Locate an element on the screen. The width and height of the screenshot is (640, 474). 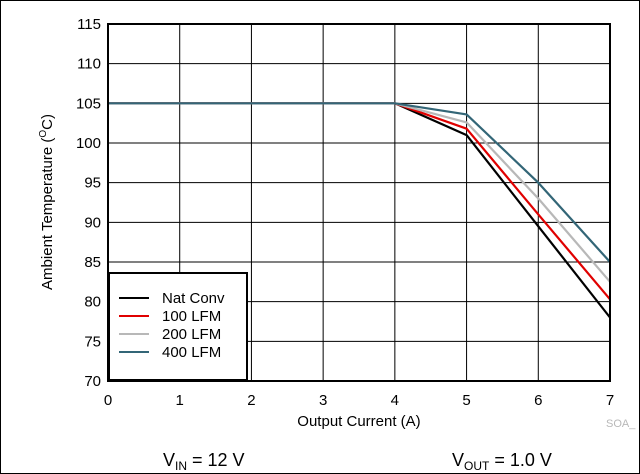
x-tick-label: 4 is located at coordinates (395, 400).